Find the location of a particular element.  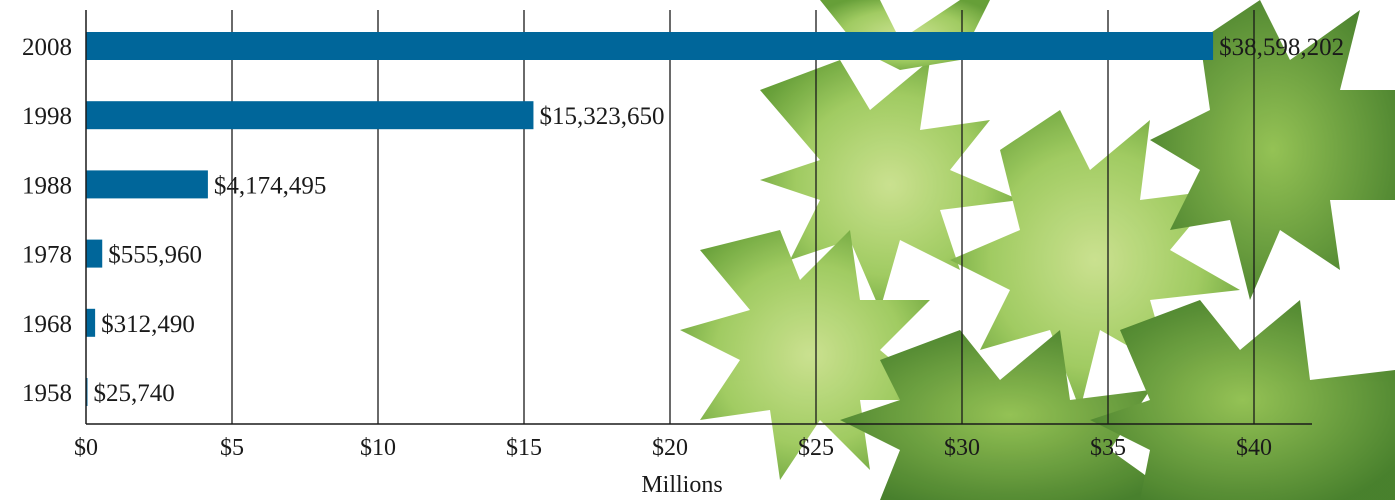

x-tick-label: $25 is located at coordinates (816, 448).